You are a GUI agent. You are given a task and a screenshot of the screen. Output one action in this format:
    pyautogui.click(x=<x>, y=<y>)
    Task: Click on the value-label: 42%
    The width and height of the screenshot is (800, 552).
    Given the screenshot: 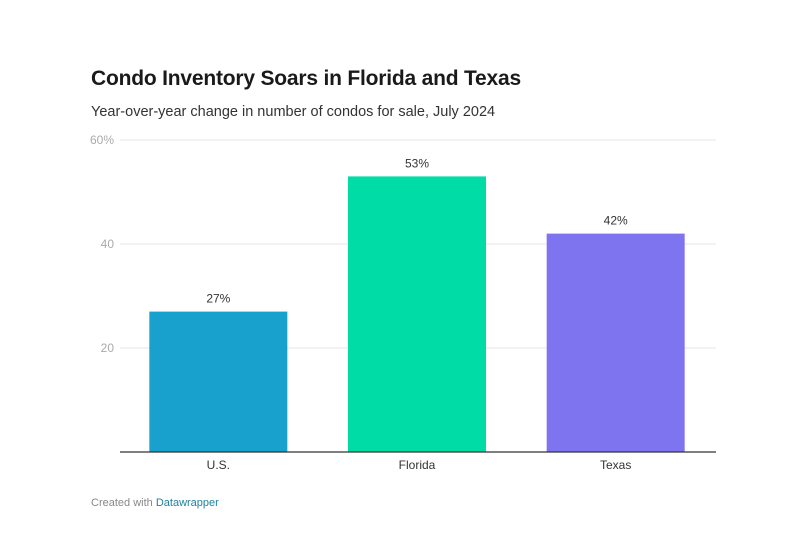 What is the action you would take?
    pyautogui.click(x=616, y=221)
    